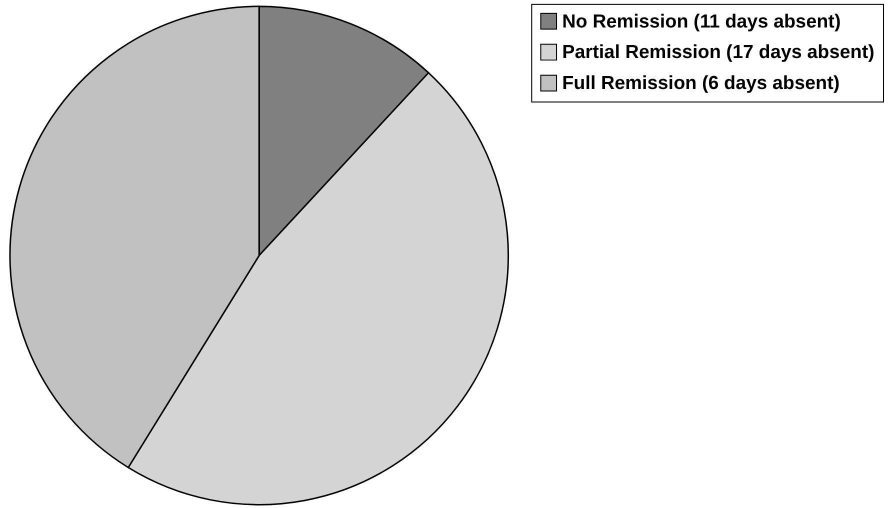  Describe the element at coordinates (701, 21) in the screenshot. I see `legend-label: No Remission (11 days absent)` at that location.